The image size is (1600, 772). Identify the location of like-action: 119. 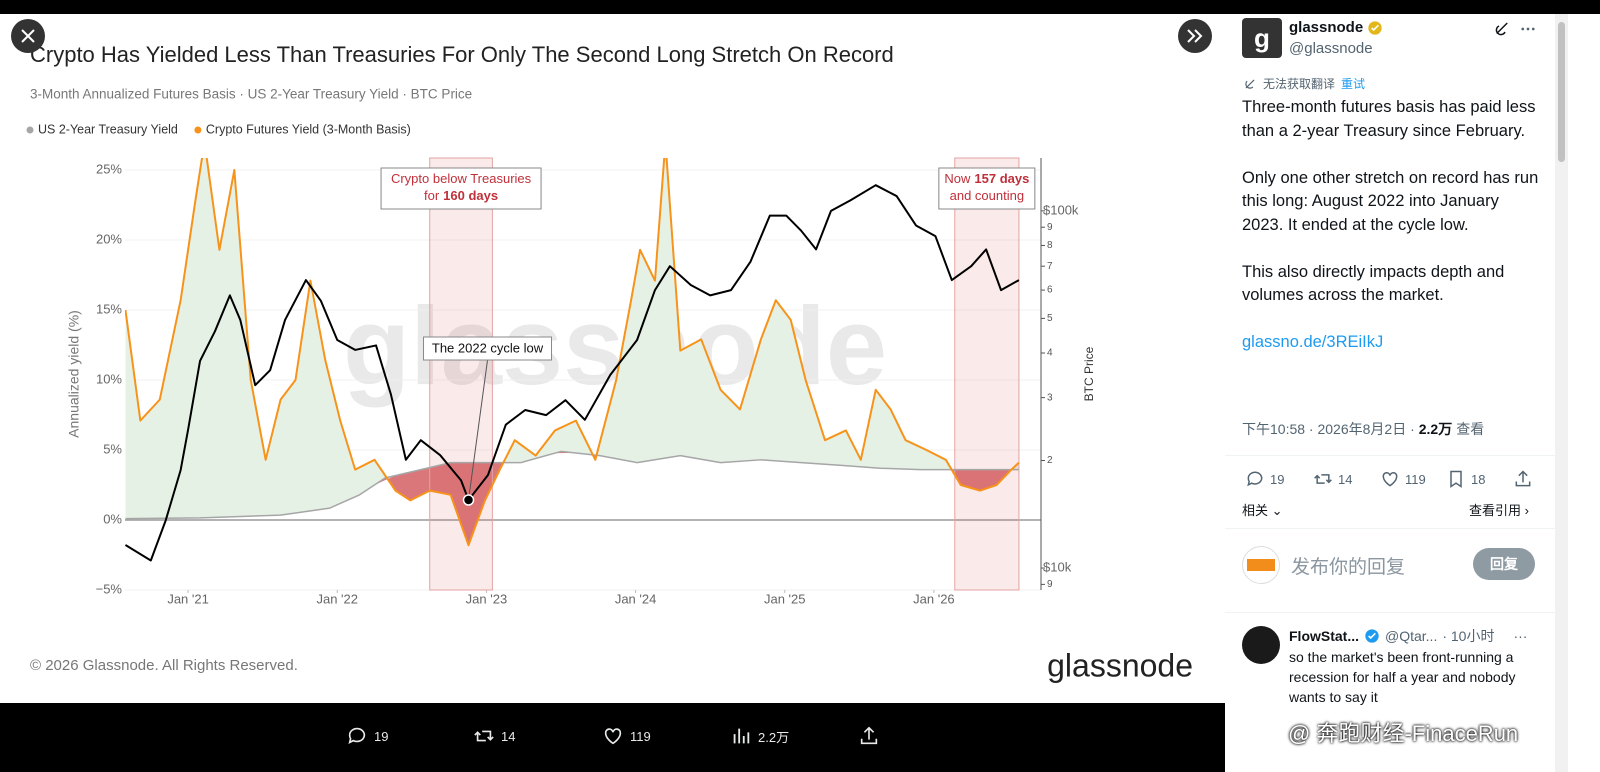
(1403, 479).